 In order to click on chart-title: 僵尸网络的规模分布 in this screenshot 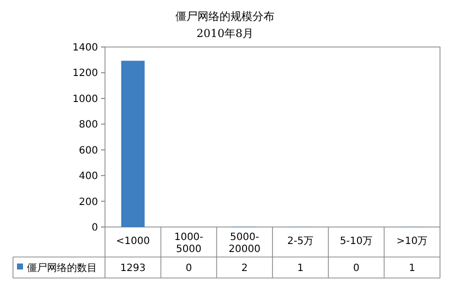, I will do `click(225, 16)`.